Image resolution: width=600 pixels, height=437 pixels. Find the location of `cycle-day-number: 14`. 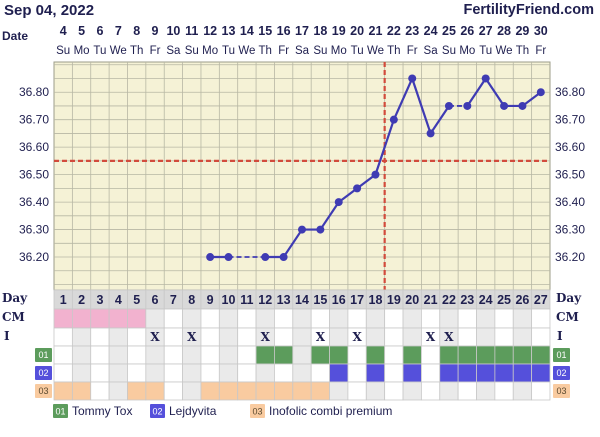

cycle-day-number: 14 is located at coordinates (302, 300).